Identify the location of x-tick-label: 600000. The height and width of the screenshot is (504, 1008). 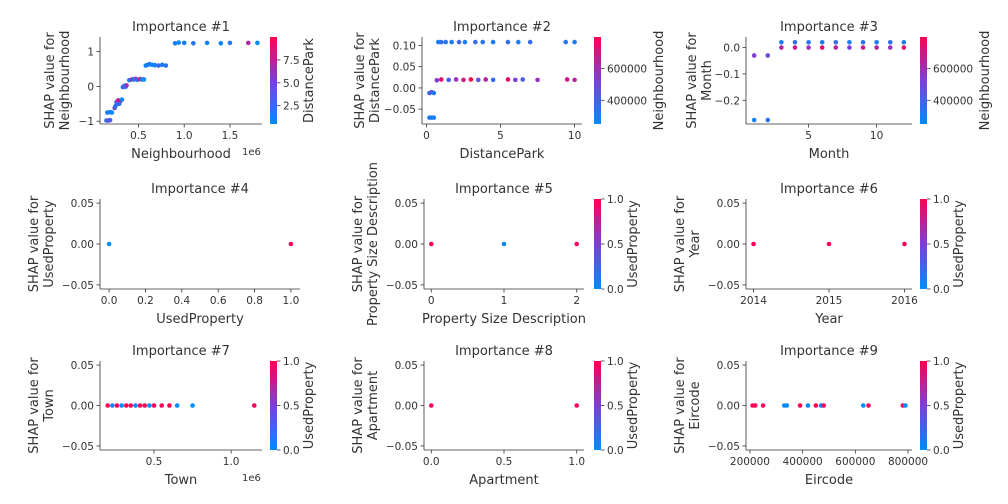
(855, 462).